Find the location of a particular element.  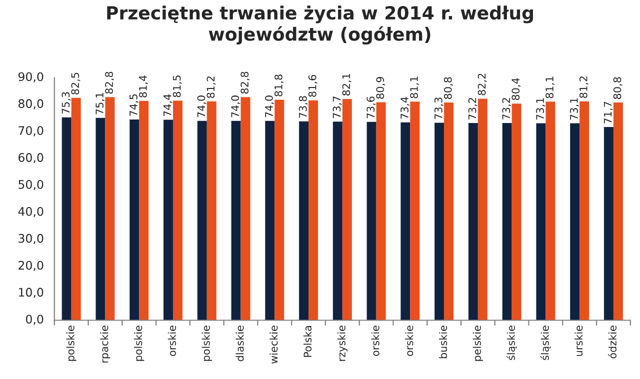

data-label: 75,1 is located at coordinates (100, 103).